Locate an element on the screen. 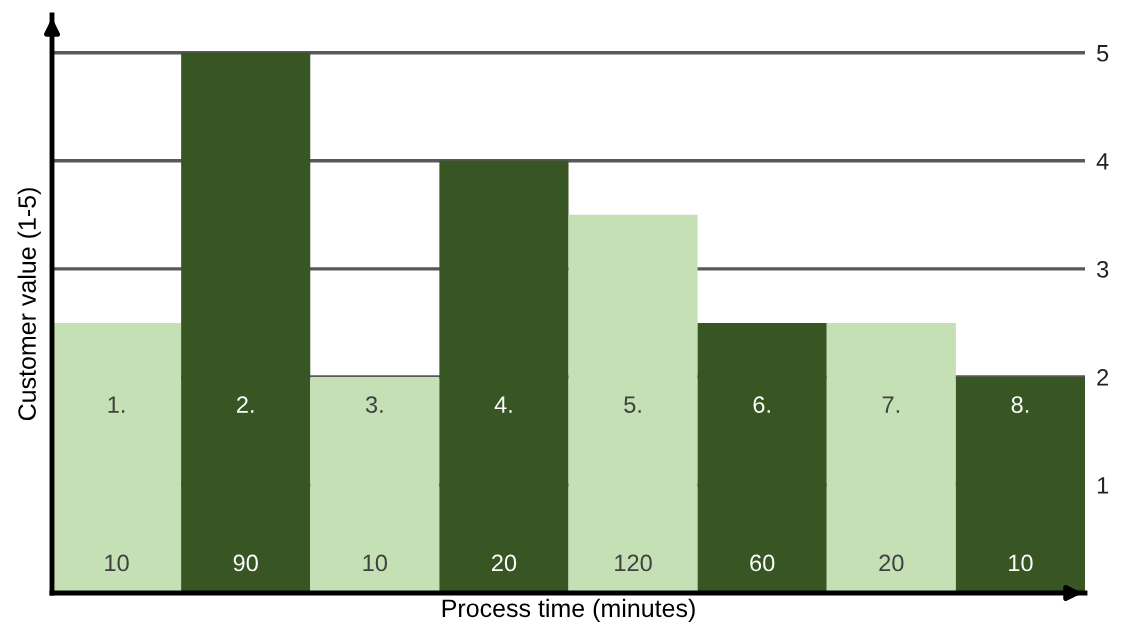 The height and width of the screenshot is (631, 1121). x-tick-label: 3. is located at coordinates (374, 404).